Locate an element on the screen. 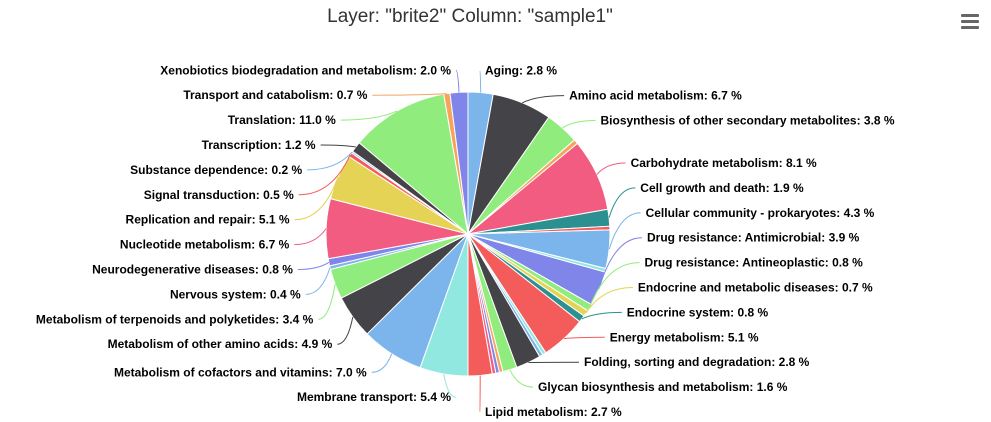 Image resolution: width=991 pixels, height=422 pixels. chart-title: Layer: "brite2" Column: "sample1" is located at coordinates (470, 16).